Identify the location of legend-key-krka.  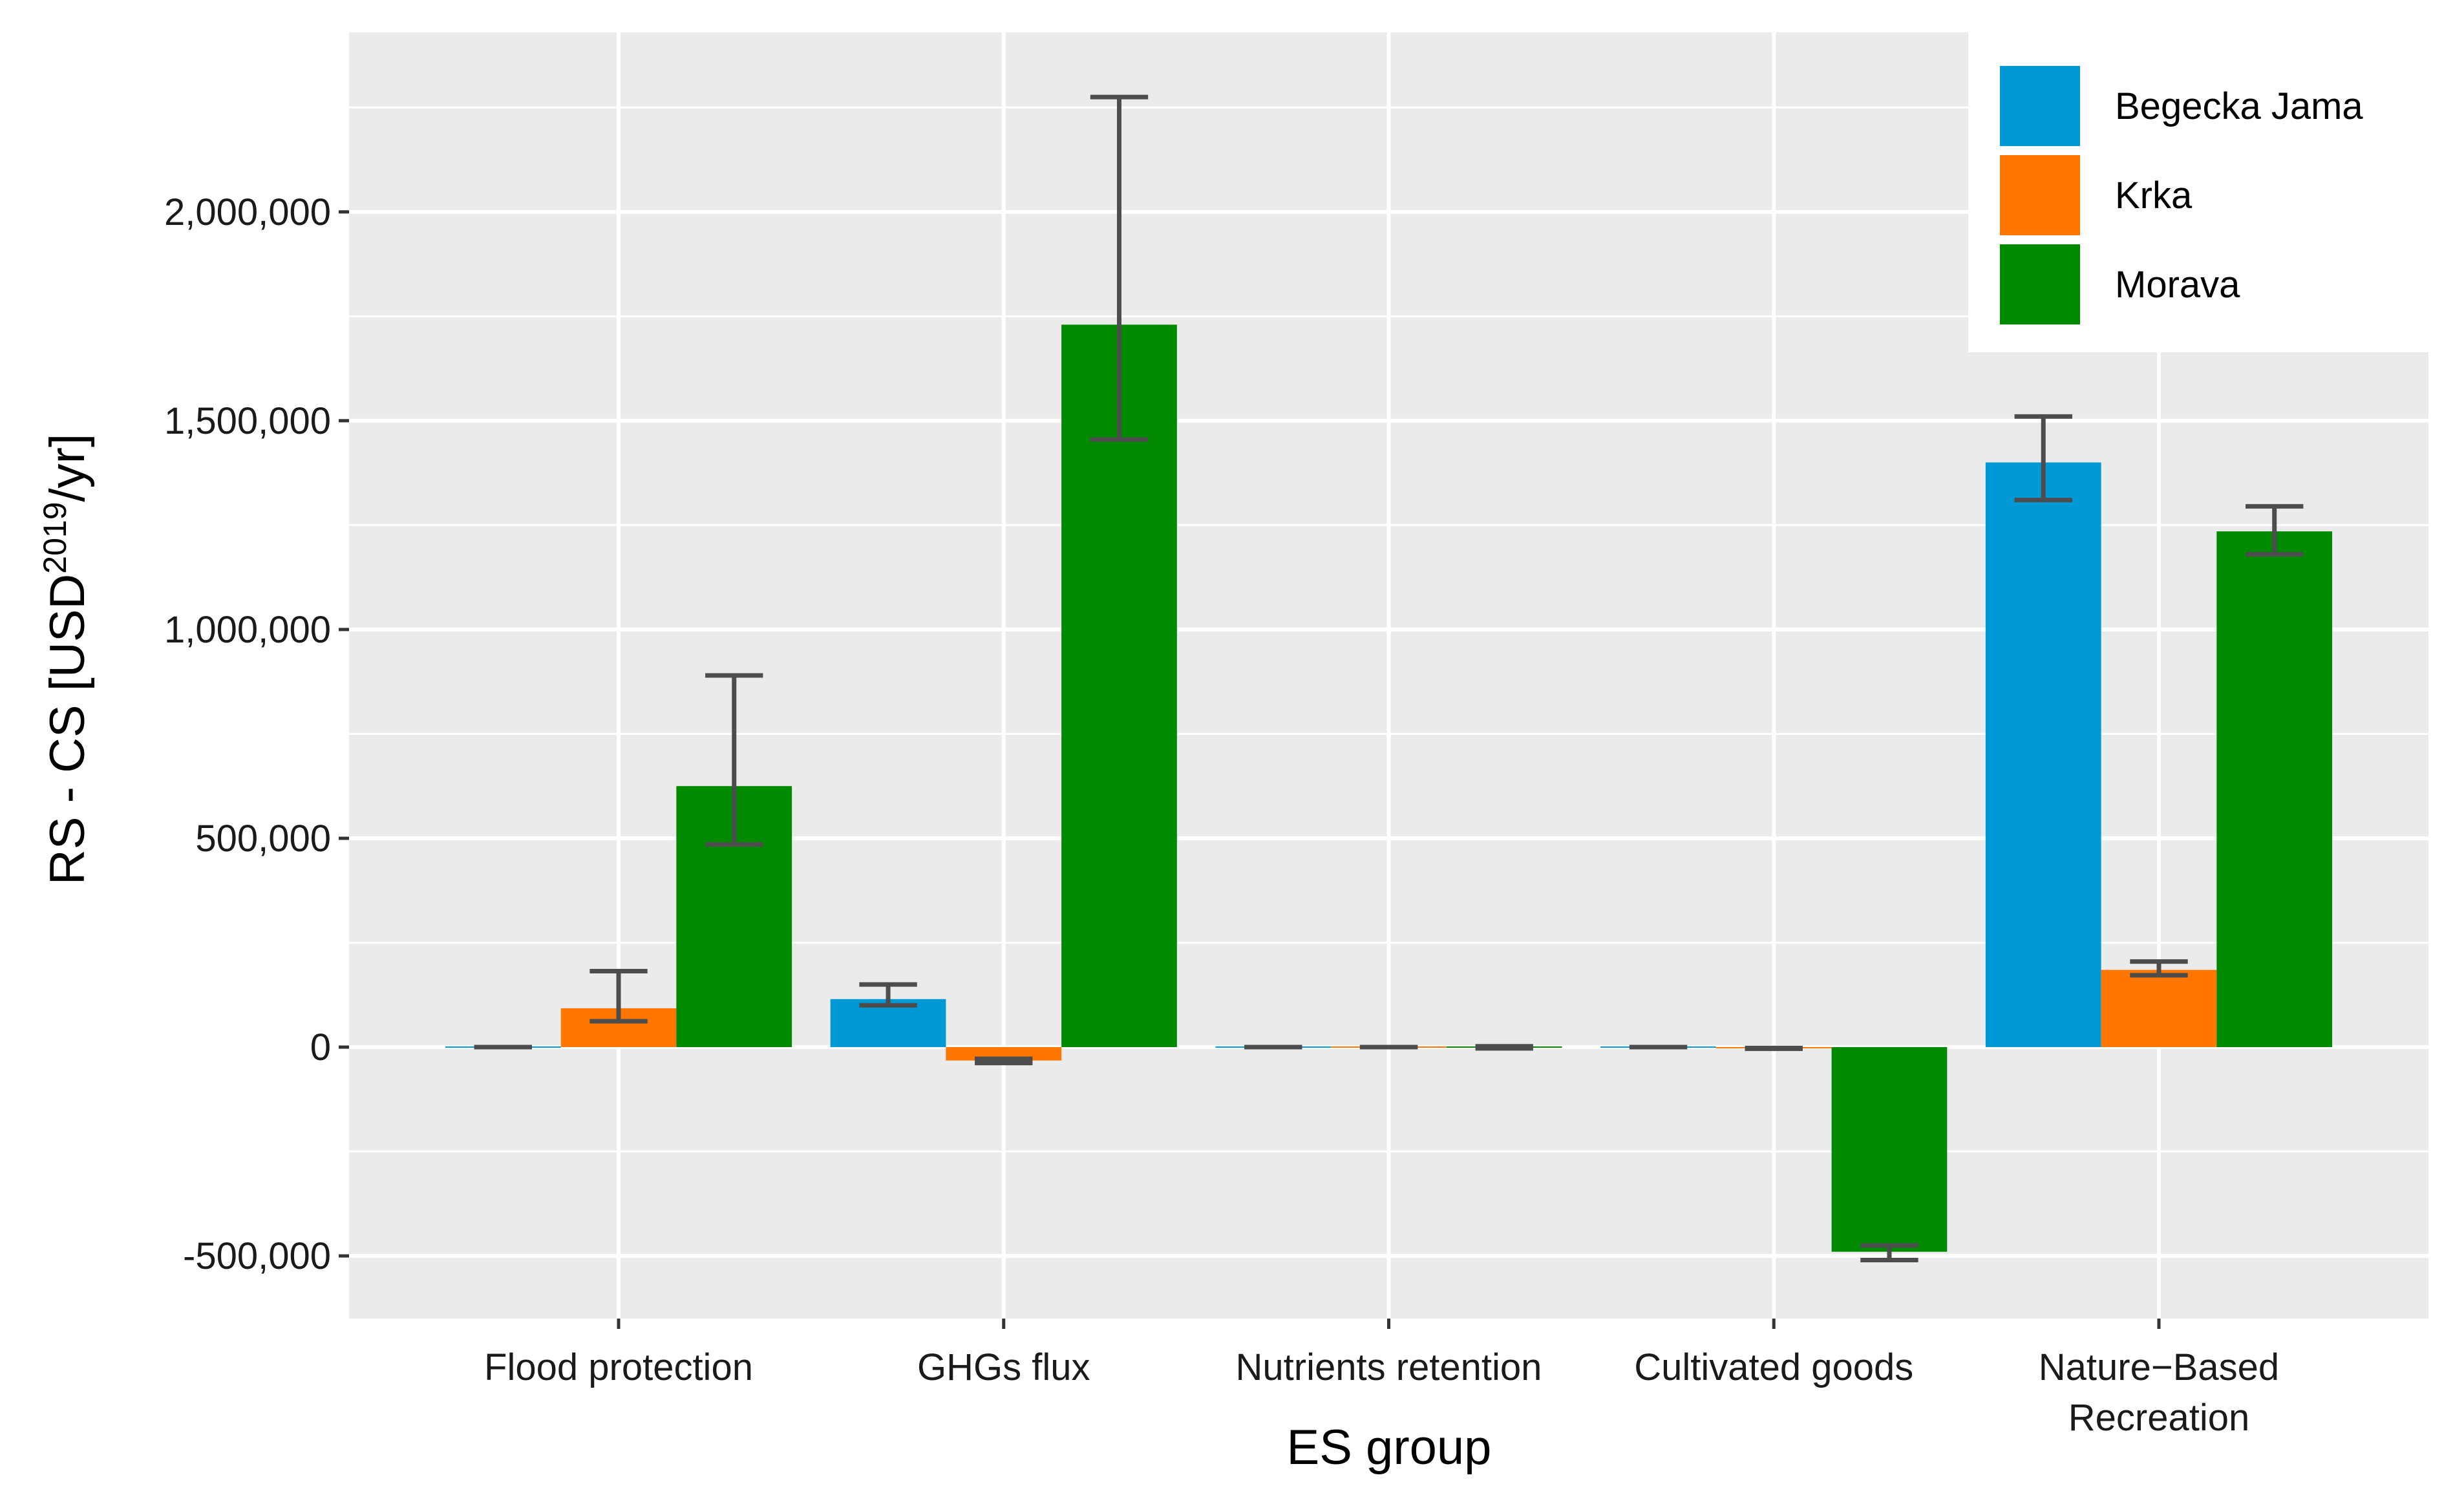
(2040, 195).